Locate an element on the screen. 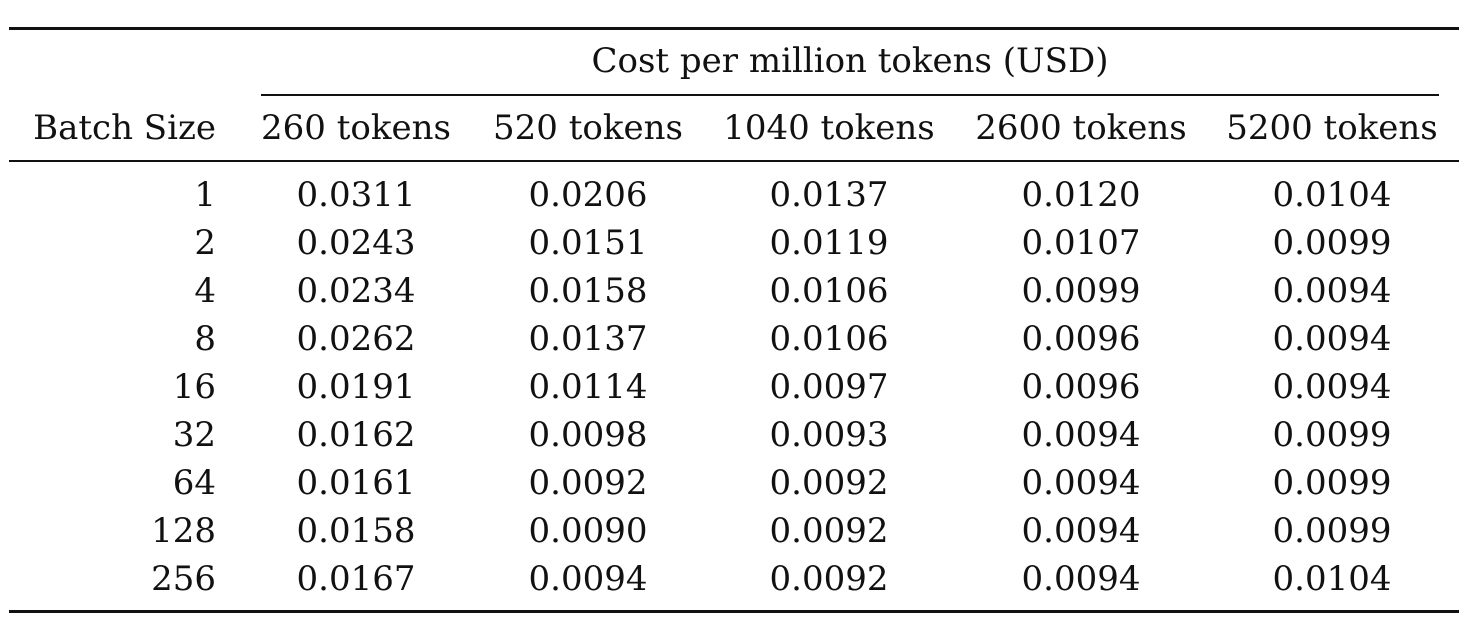 The height and width of the screenshot is (627, 1478). cost-cell: 0.0097 is located at coordinates (829, 387).